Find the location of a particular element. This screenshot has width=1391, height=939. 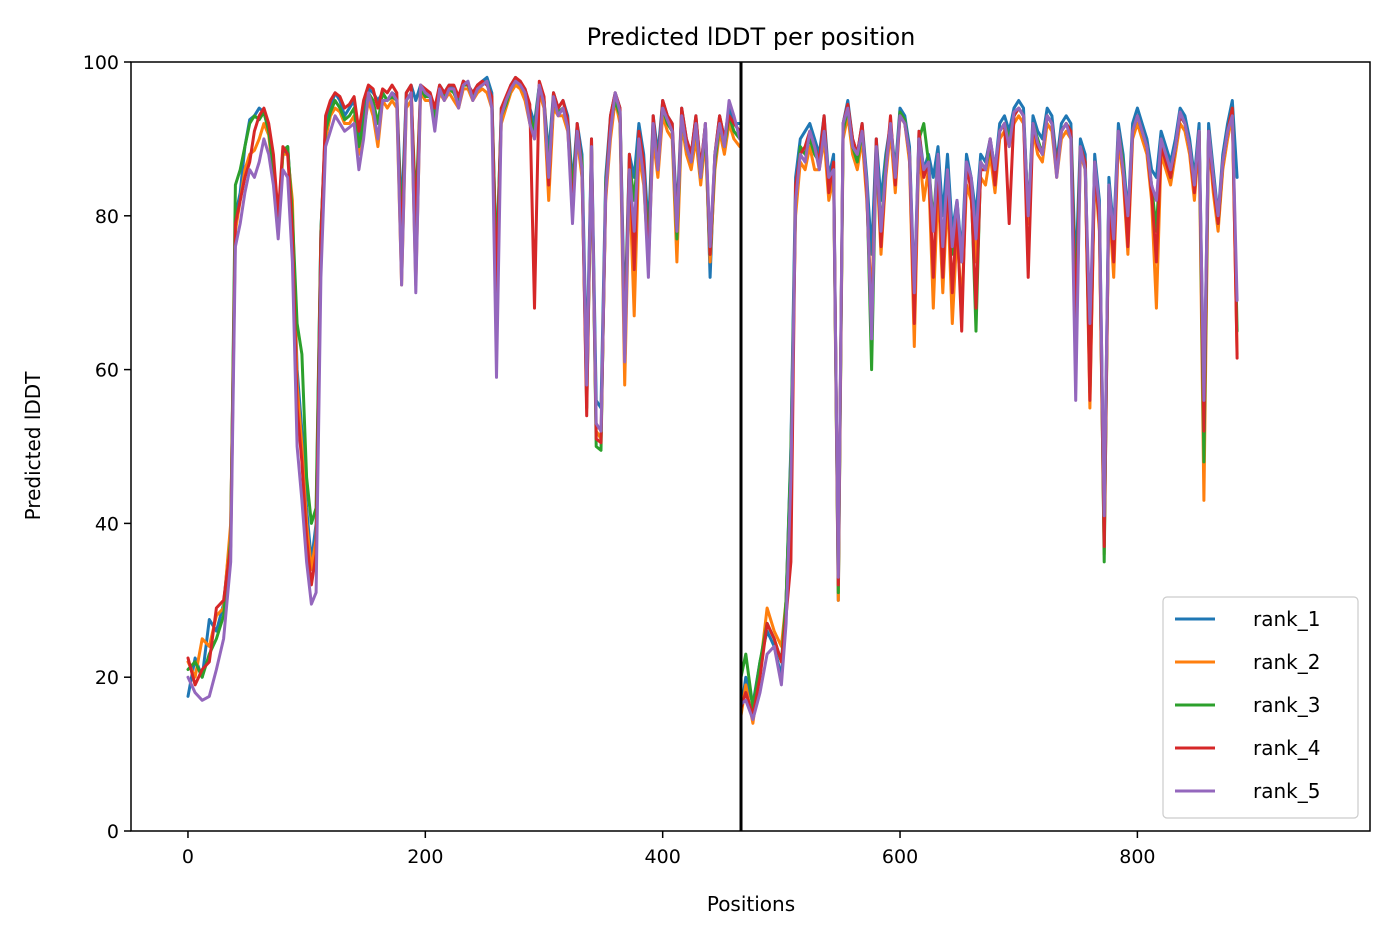

y-tick-label: 100 is located at coordinates (101, 63).